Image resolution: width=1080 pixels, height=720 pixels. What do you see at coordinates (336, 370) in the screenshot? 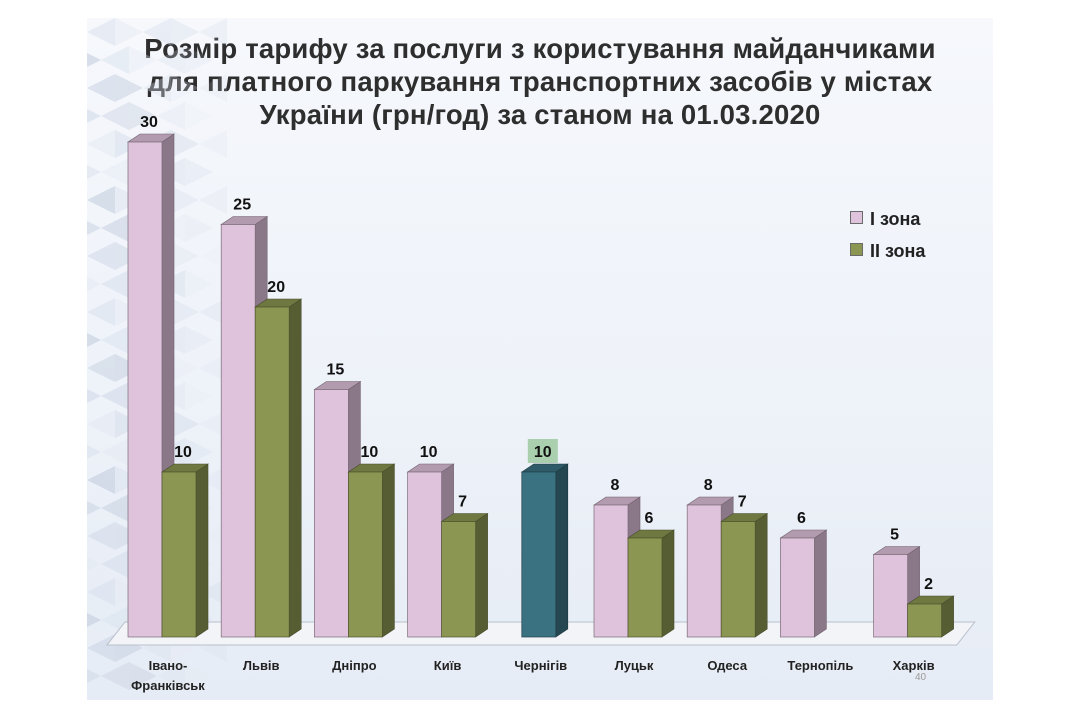
I see `data-label-zone1-2: 15` at bounding box center [336, 370].